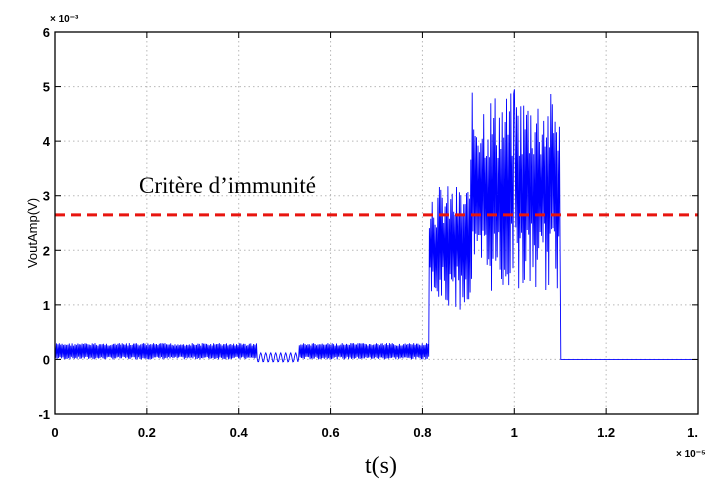 This screenshot has width=709, height=479. Describe the element at coordinates (46, 87) in the screenshot. I see `y-tick-label: 5` at that location.